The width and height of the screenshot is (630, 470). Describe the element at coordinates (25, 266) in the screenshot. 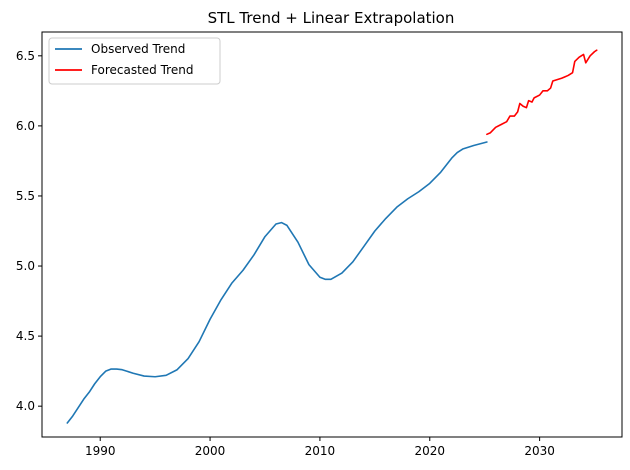

I see `y-tick-label: 5.0` at that location.